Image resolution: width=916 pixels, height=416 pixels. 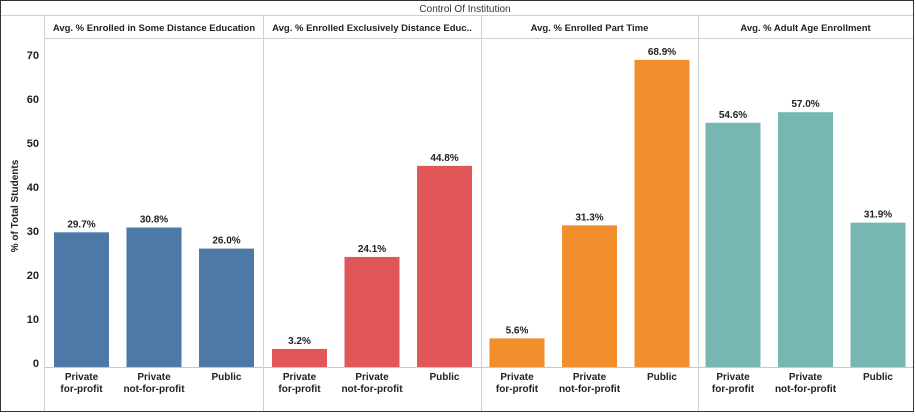 What do you see at coordinates (36, 364) in the screenshot?
I see `y-tick-label: 0` at bounding box center [36, 364].